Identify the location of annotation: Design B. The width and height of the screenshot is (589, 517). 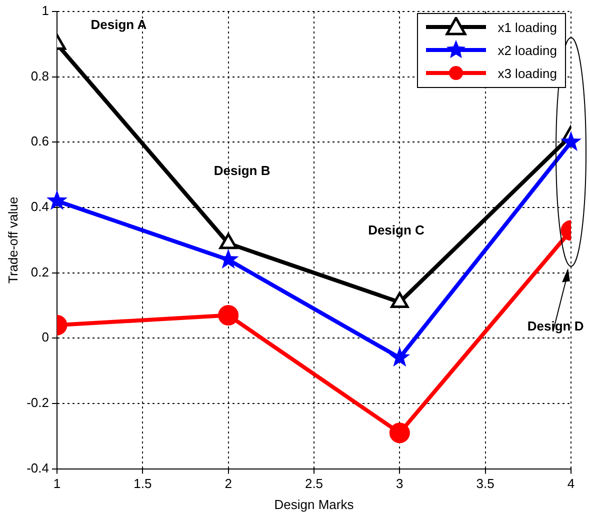
(242, 170).